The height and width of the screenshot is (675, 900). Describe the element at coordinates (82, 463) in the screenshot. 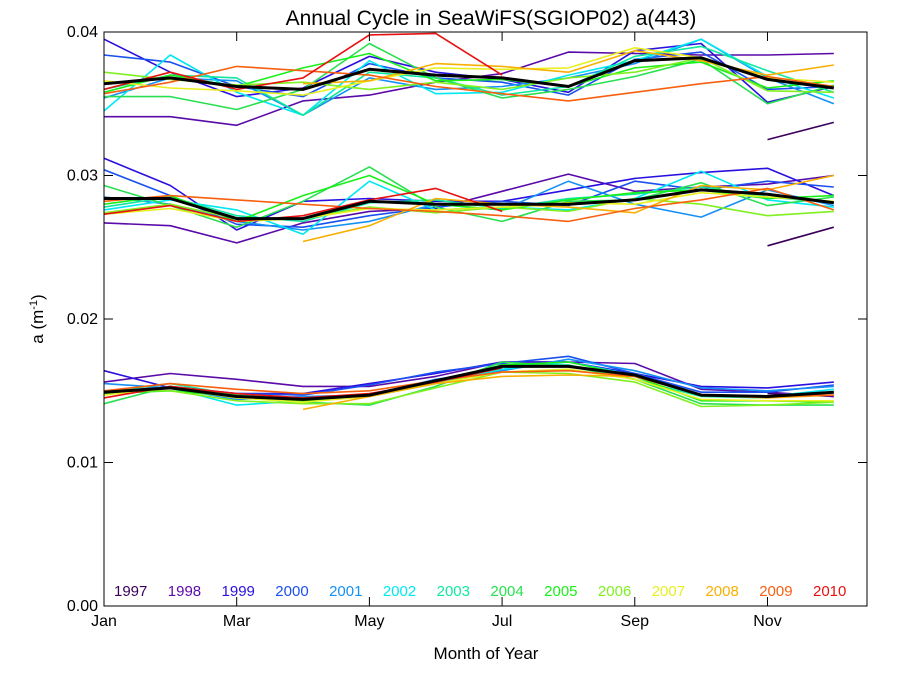

I see `y-tick-label: 0.01` at that location.